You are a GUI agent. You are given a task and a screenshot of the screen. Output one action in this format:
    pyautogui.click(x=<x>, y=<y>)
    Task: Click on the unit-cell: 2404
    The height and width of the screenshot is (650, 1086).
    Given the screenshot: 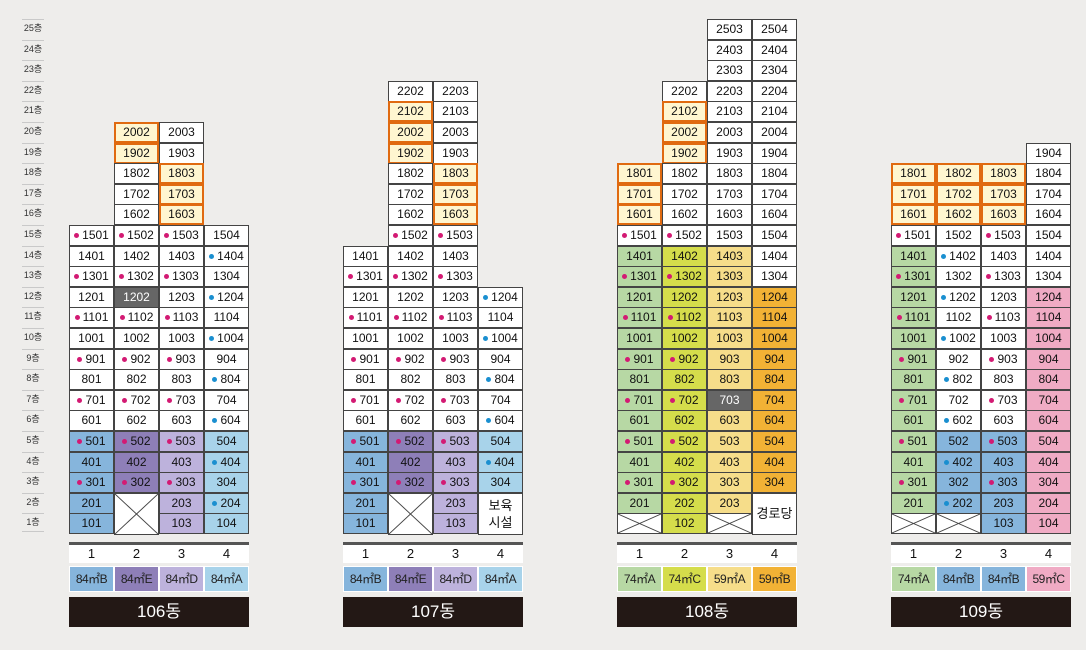 What is the action you would take?
    pyautogui.click(x=774, y=50)
    